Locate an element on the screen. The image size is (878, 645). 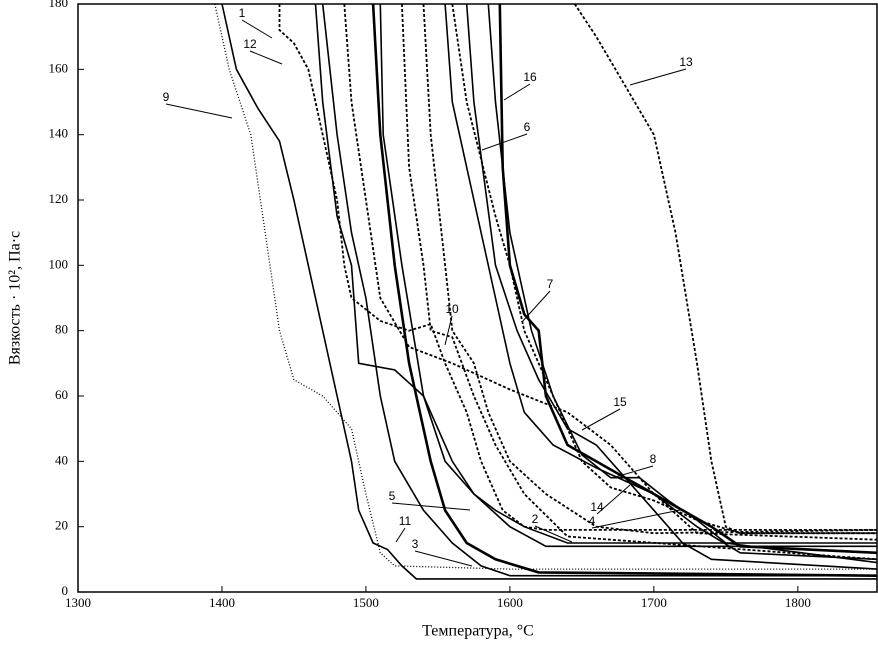
x-tick-label: 1600 is located at coordinates (510, 602).